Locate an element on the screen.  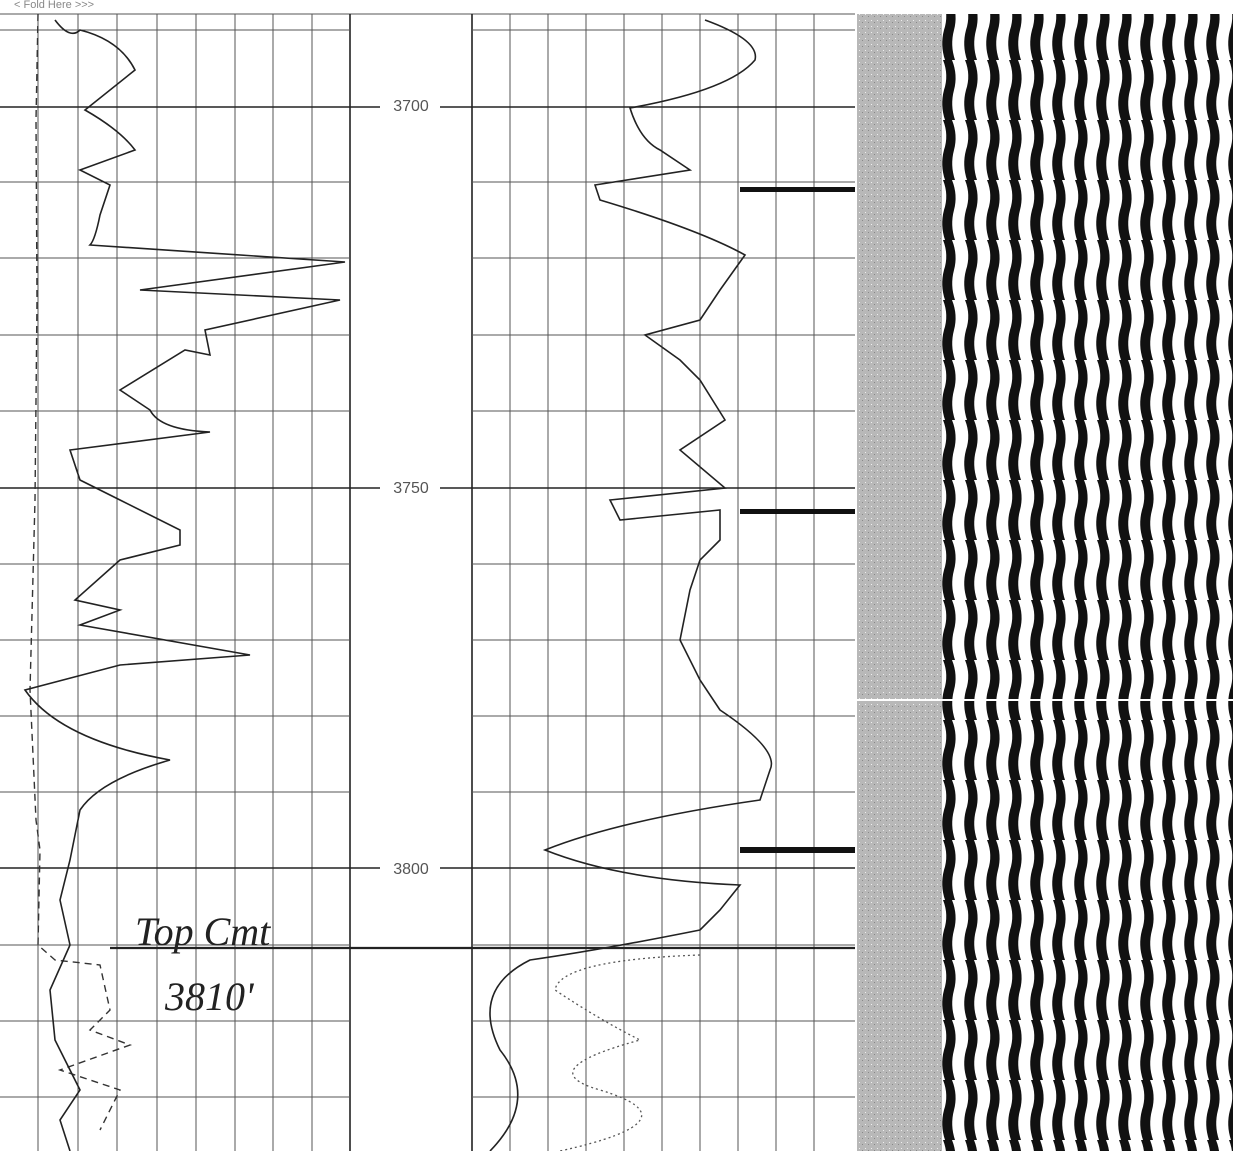
gray-track is located at coordinates (899, 582).